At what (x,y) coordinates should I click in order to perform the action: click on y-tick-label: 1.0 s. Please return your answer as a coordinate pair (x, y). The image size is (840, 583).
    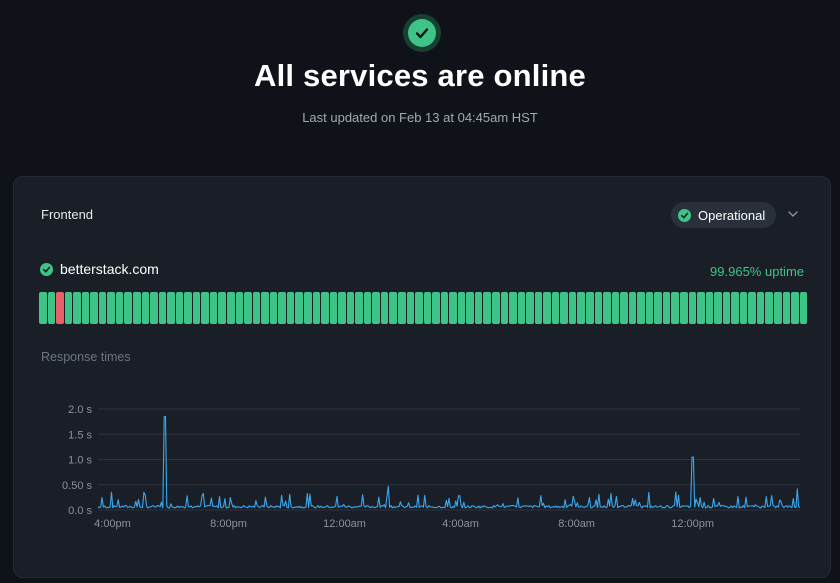
    Looking at the image, I should click on (80, 461).